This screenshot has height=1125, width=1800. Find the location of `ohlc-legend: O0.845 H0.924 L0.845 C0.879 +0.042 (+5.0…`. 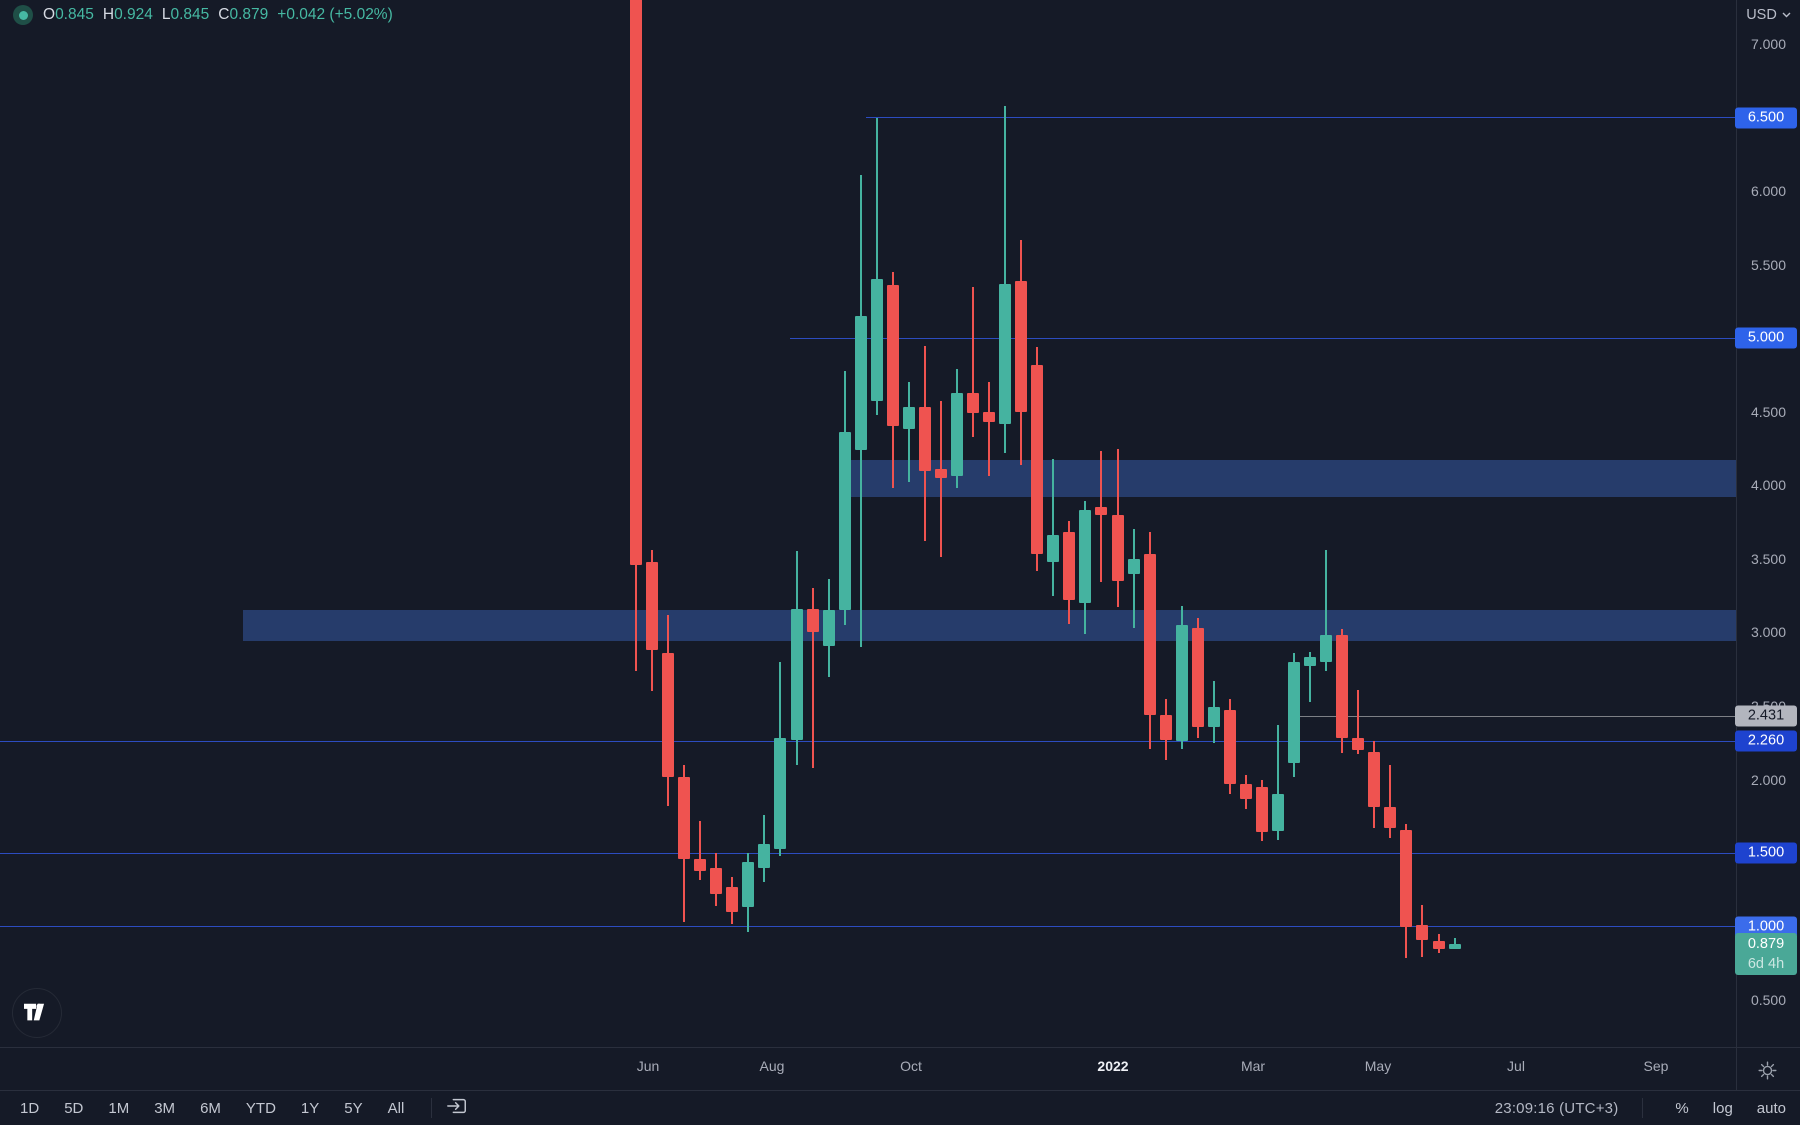

ohlc-legend: O0.845 H0.924 L0.845 C0.879 +0.042 (+5.0… is located at coordinates (203, 15).